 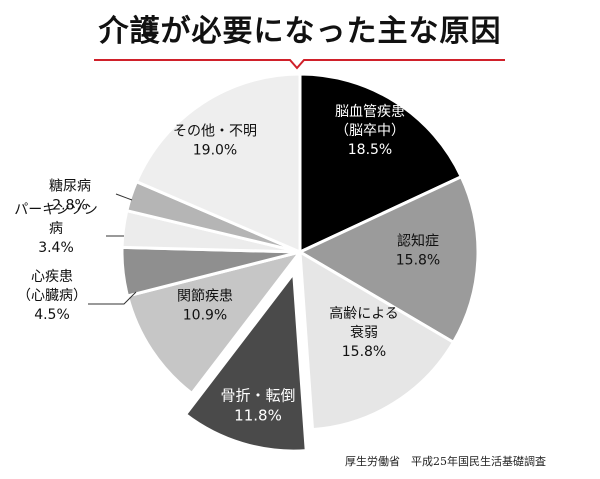 I want to click on slice-name-label-6: 心疾患, so click(x=52, y=277).